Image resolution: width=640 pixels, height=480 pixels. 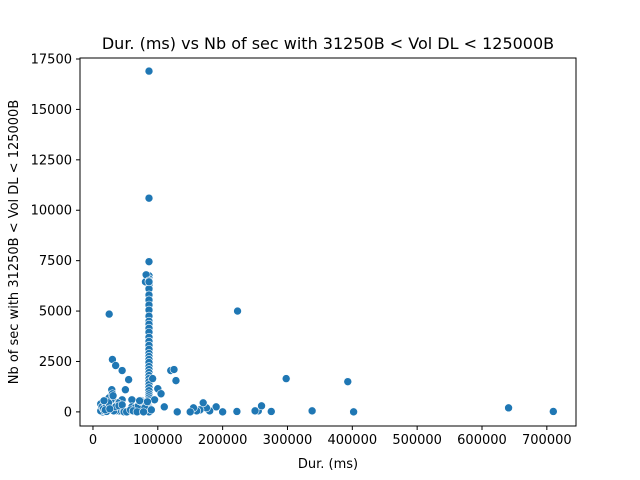 I want to click on y-tick-label: 10000, so click(x=51, y=211).